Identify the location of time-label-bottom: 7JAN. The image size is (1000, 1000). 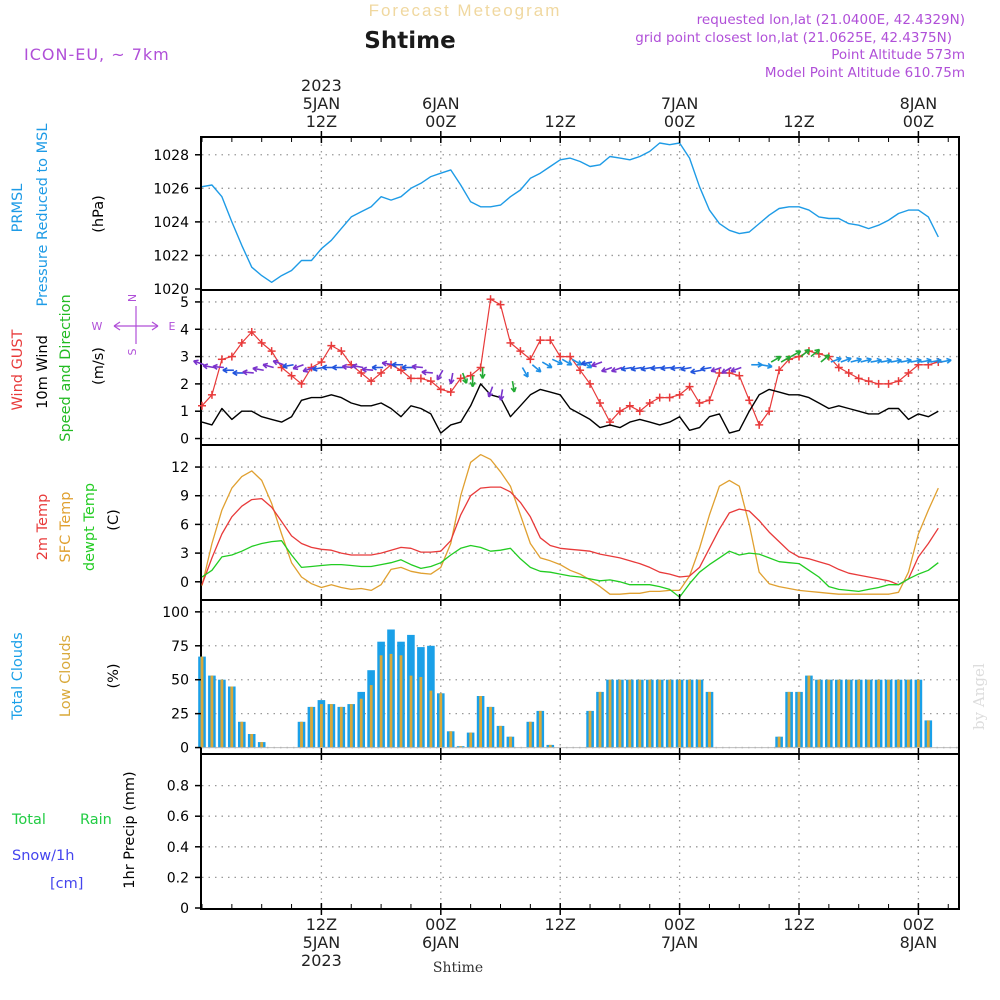
(680, 942).